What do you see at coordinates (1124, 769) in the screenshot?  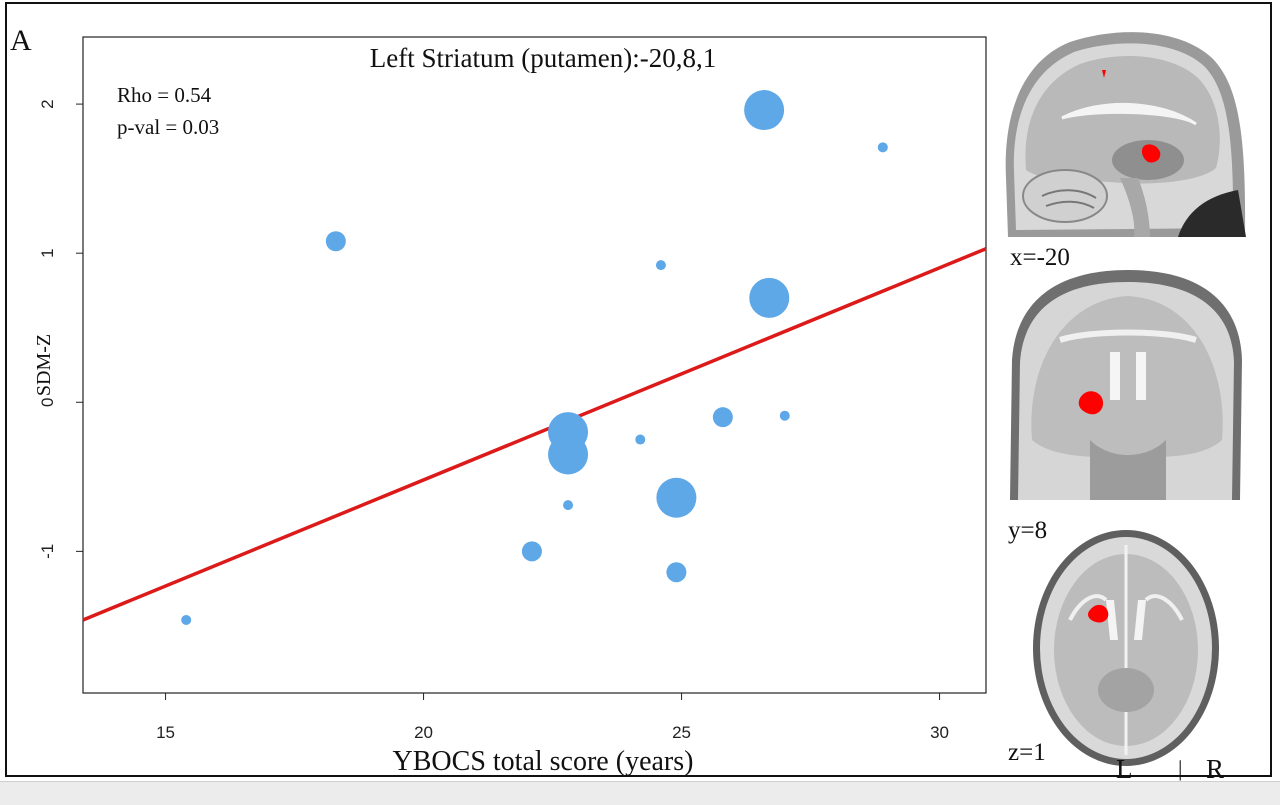 I see `orientation-left: L` at bounding box center [1124, 769].